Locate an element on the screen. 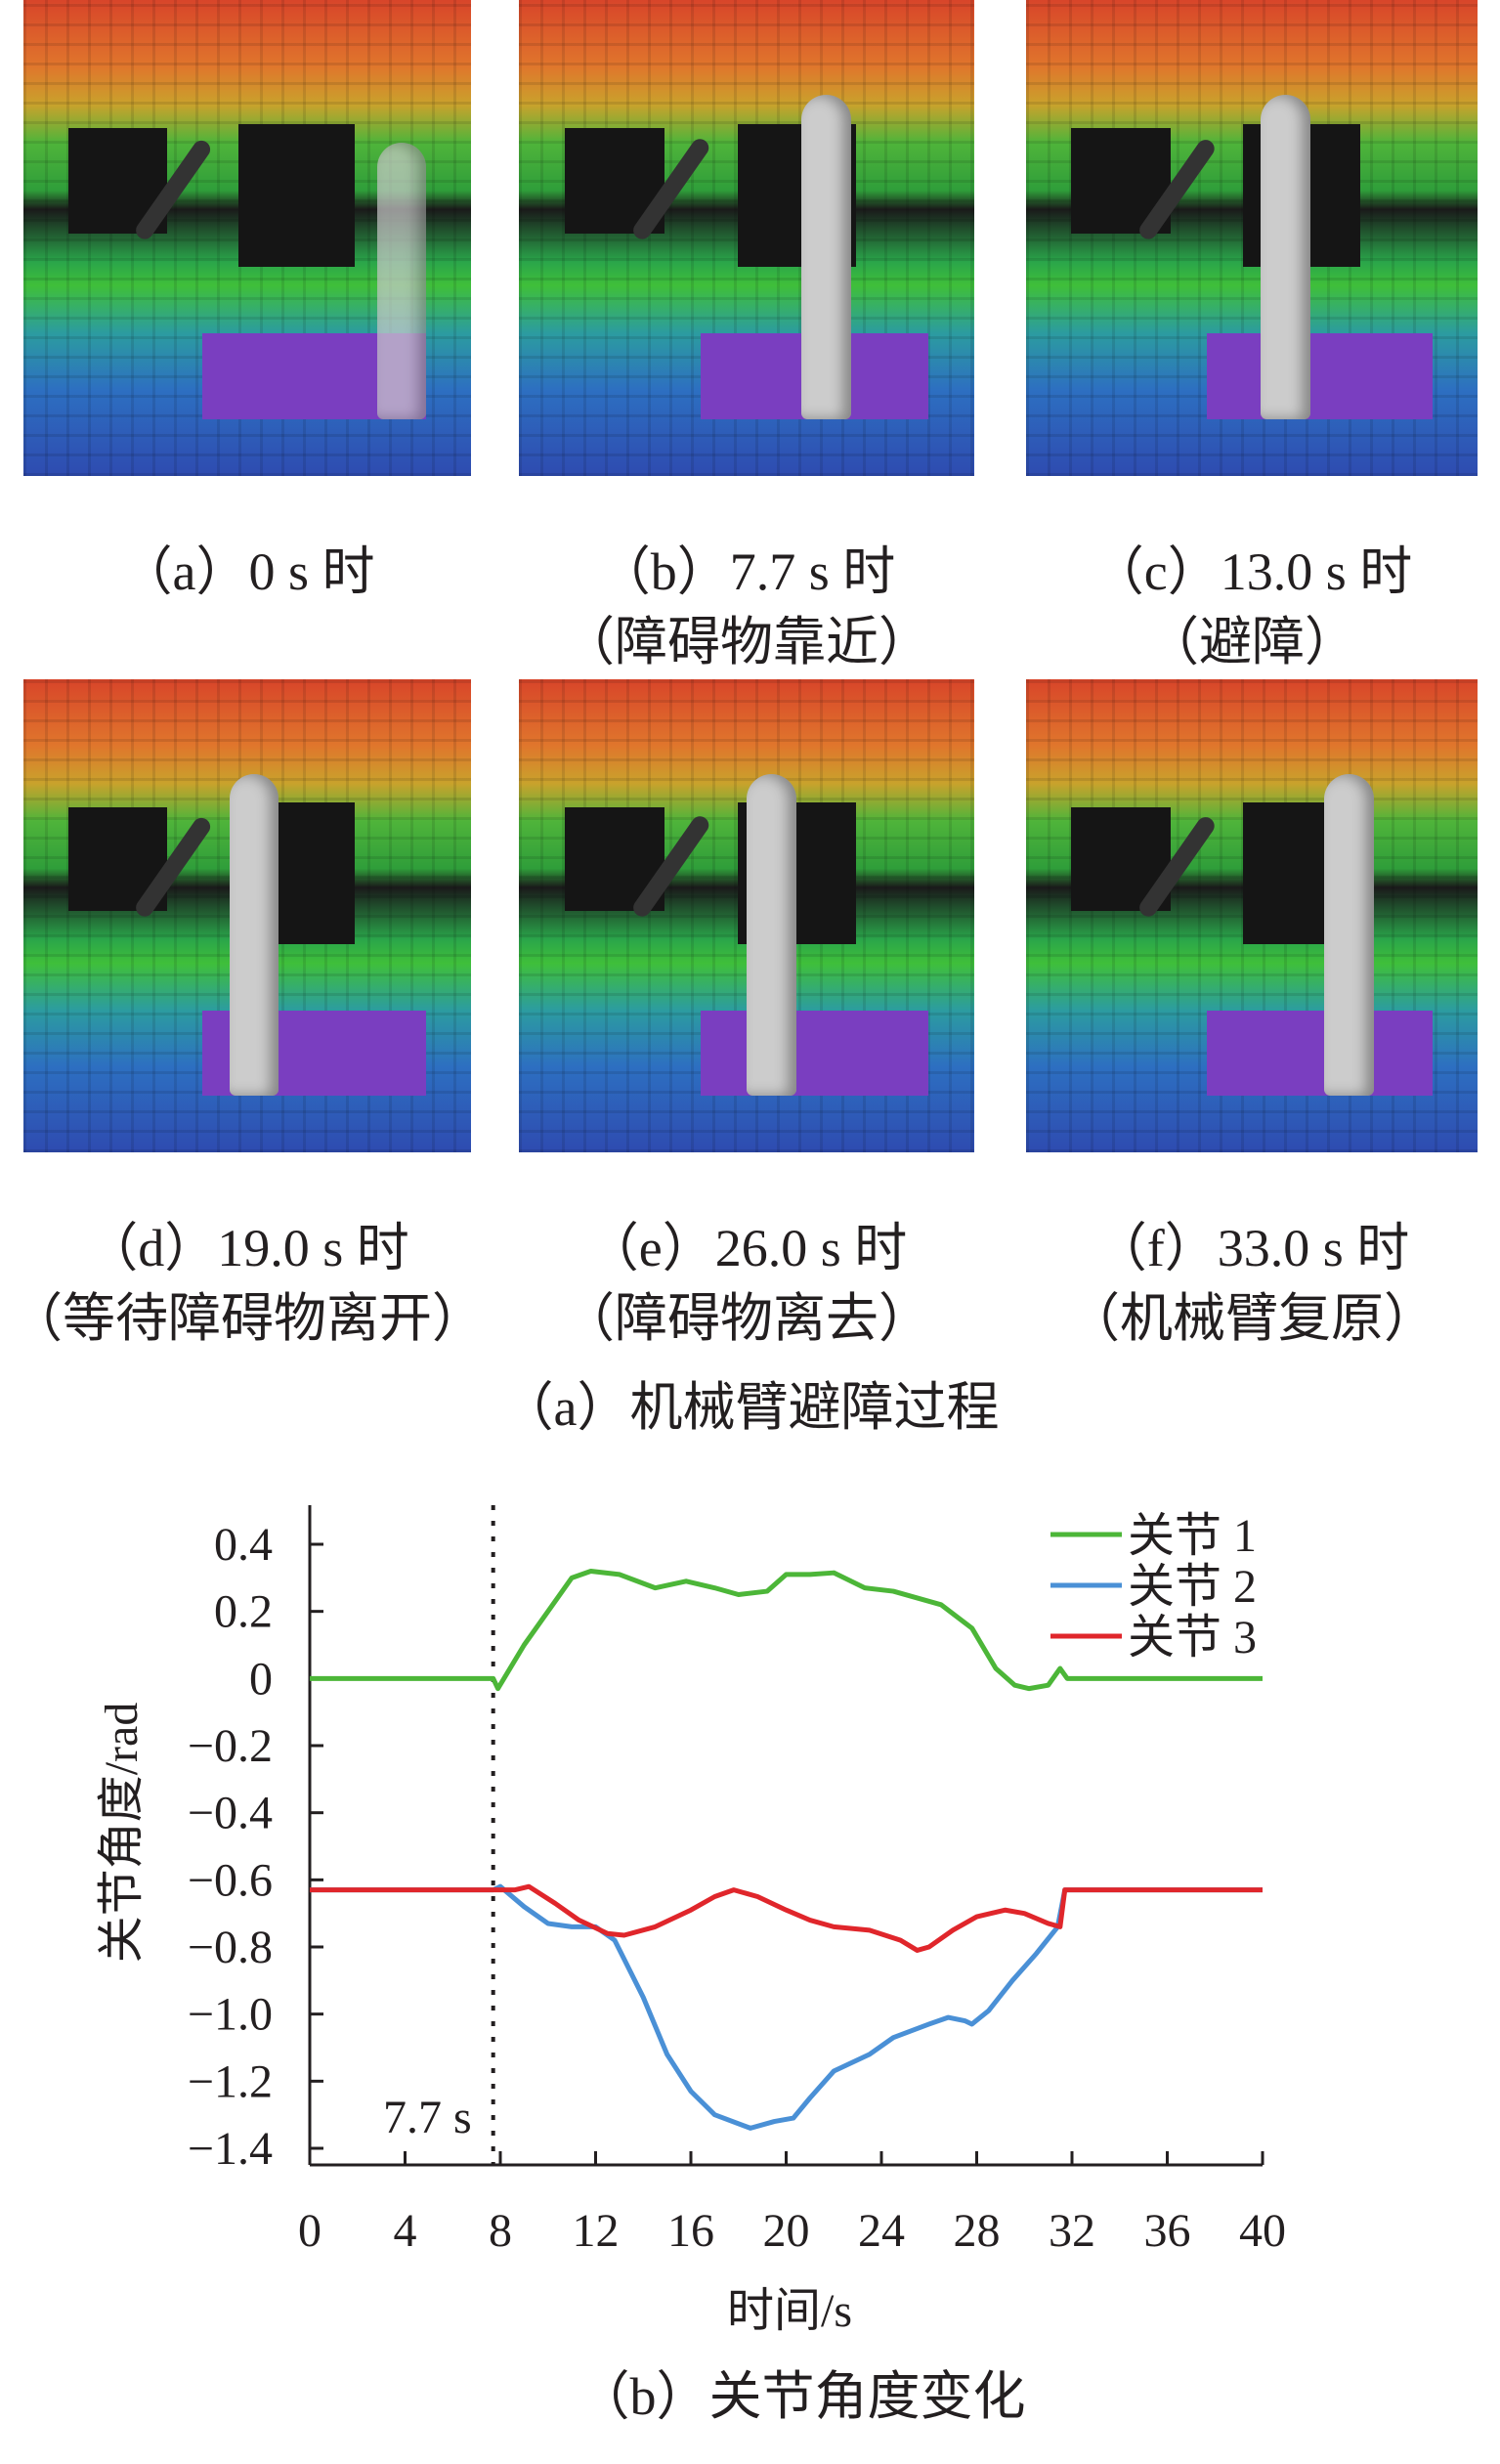 This screenshot has width=1500, height=2464. x-tick-label: 36 is located at coordinates (1167, 2231).